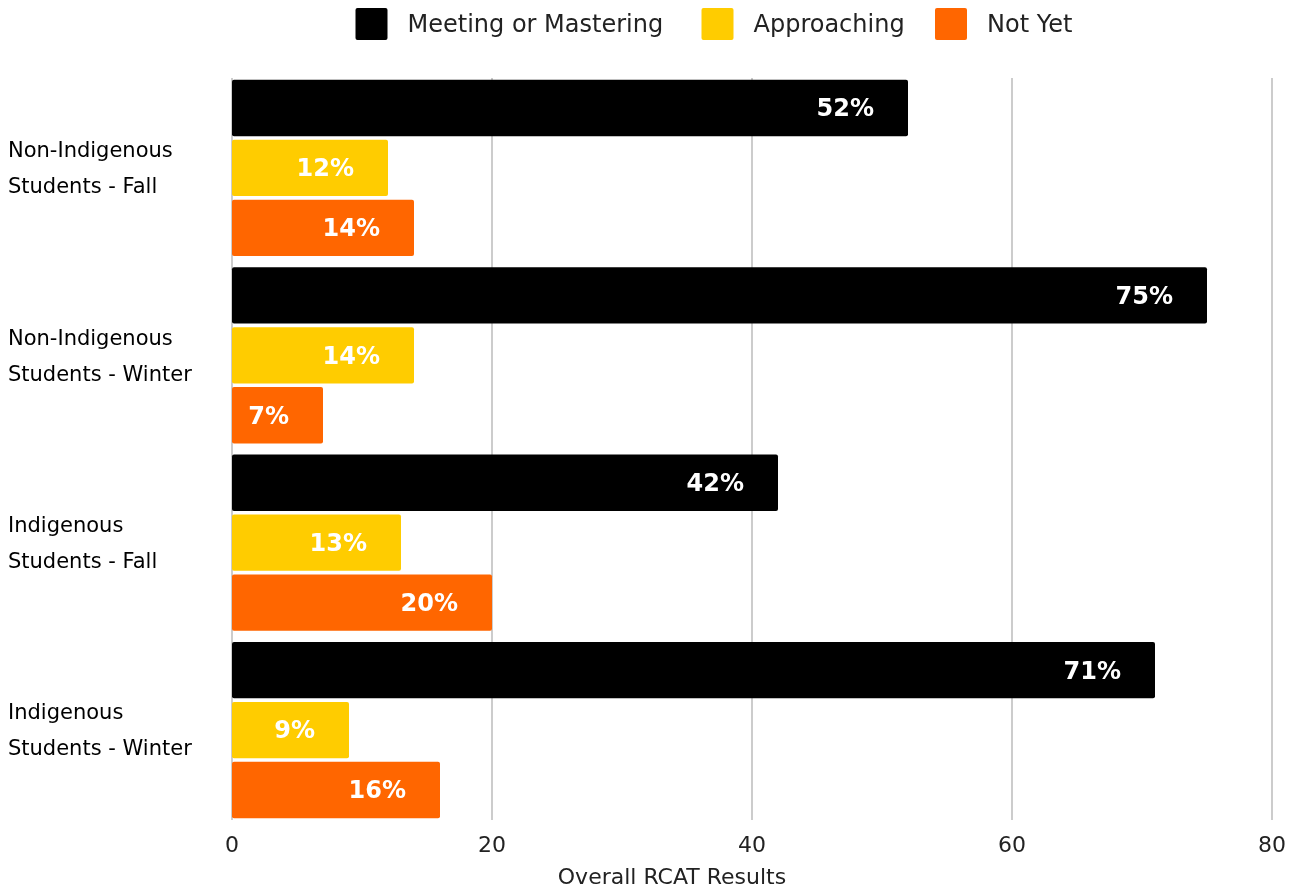 The image size is (1297, 890). What do you see at coordinates (100, 355) in the screenshot?
I see `y-tick-label: Non-Indigenous Students - Winter` at bounding box center [100, 355].